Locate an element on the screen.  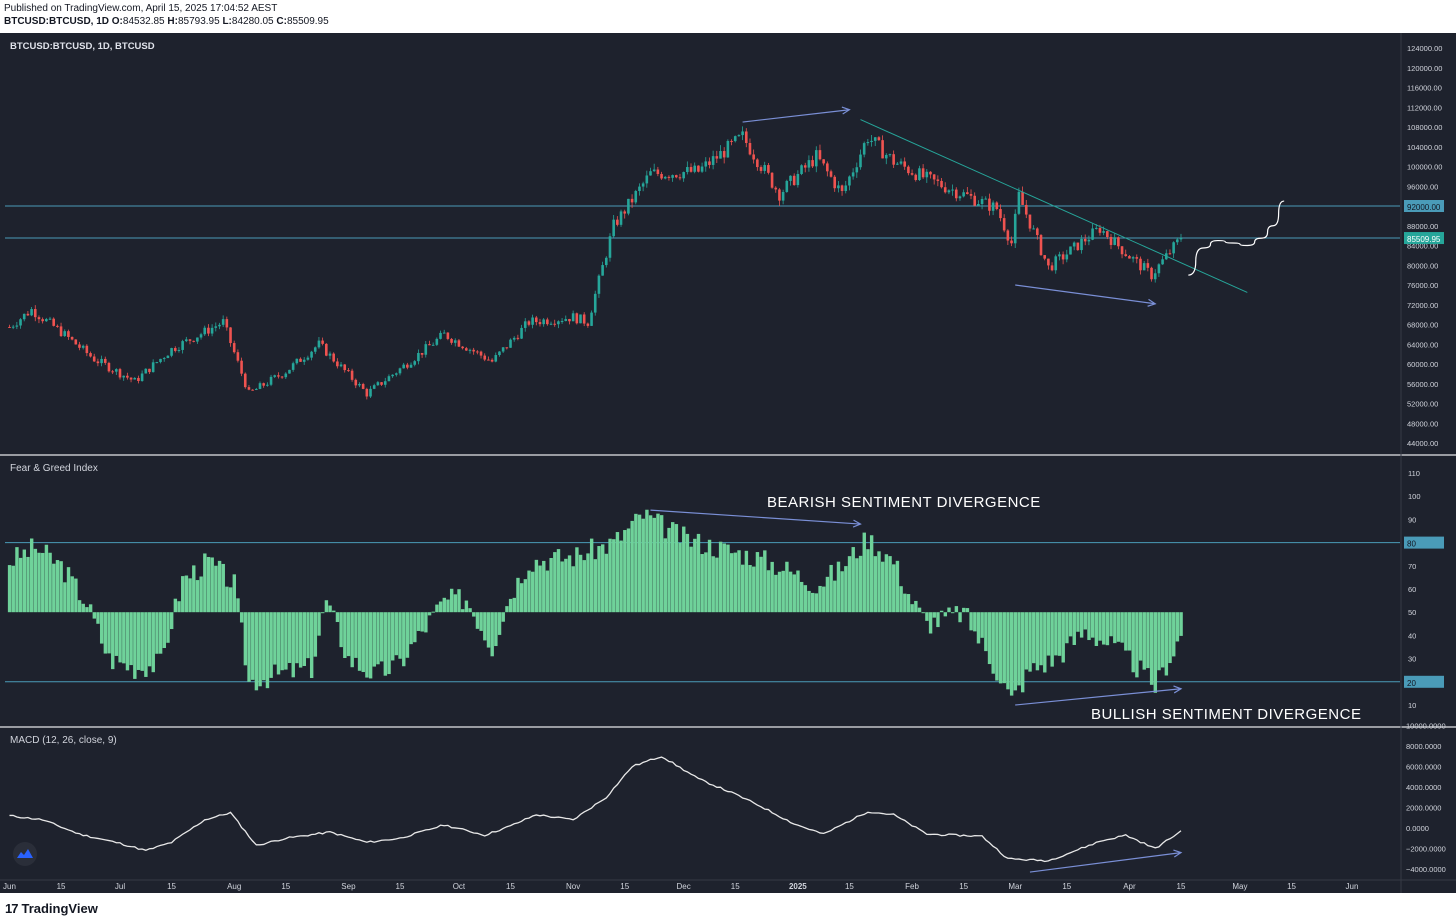
time-tick-14: 2025 is located at coordinates (798, 886).